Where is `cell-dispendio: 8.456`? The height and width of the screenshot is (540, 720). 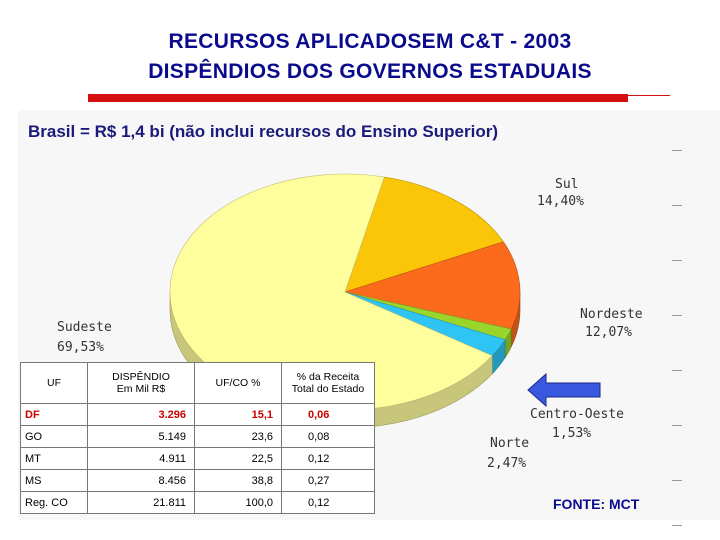
cell-dispendio: 8.456 is located at coordinates (141, 480).